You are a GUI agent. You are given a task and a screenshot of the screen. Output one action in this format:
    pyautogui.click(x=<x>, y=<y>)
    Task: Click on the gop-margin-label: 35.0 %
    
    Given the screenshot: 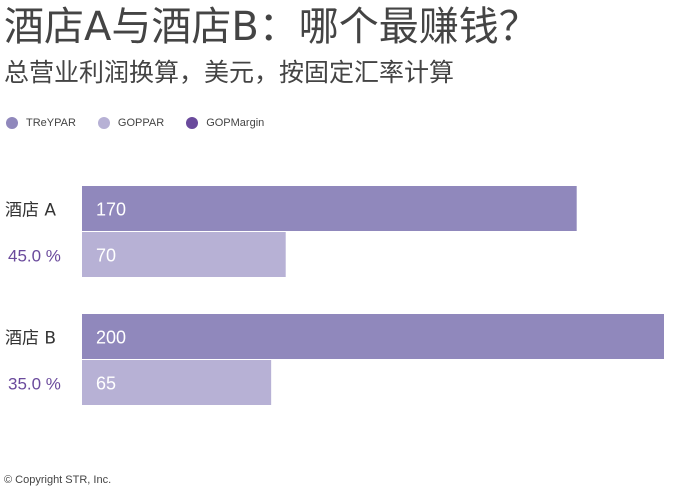 What is the action you would take?
    pyautogui.click(x=34, y=384)
    